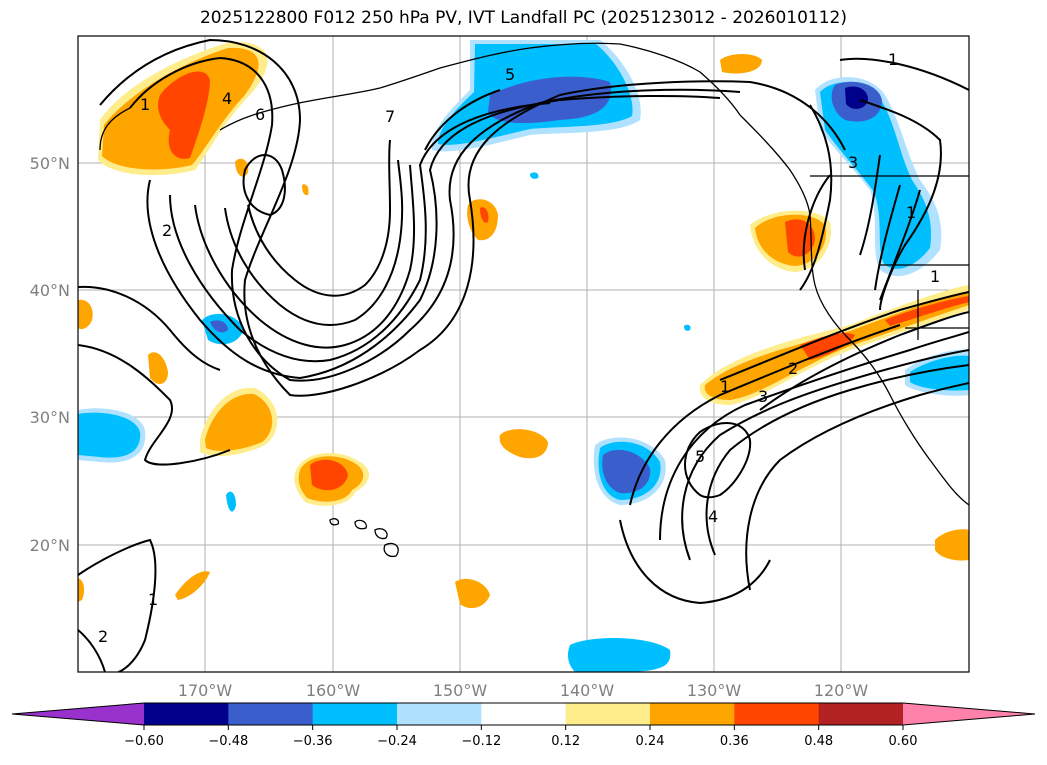 The width and height of the screenshot is (1047, 765). Describe the element at coordinates (78, 714) in the screenshot. I see `colorbar-extend-low` at that location.